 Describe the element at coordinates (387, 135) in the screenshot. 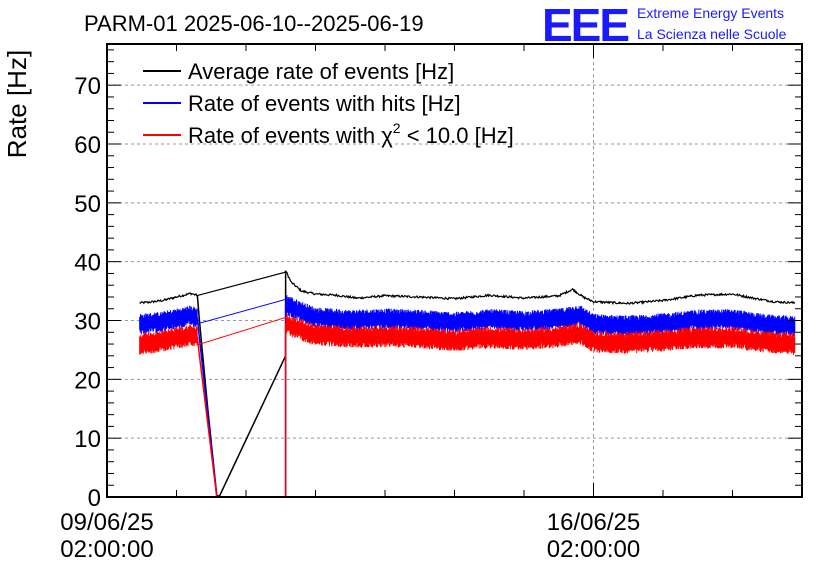

I see `legend-chi2-symbol: χ` at that location.